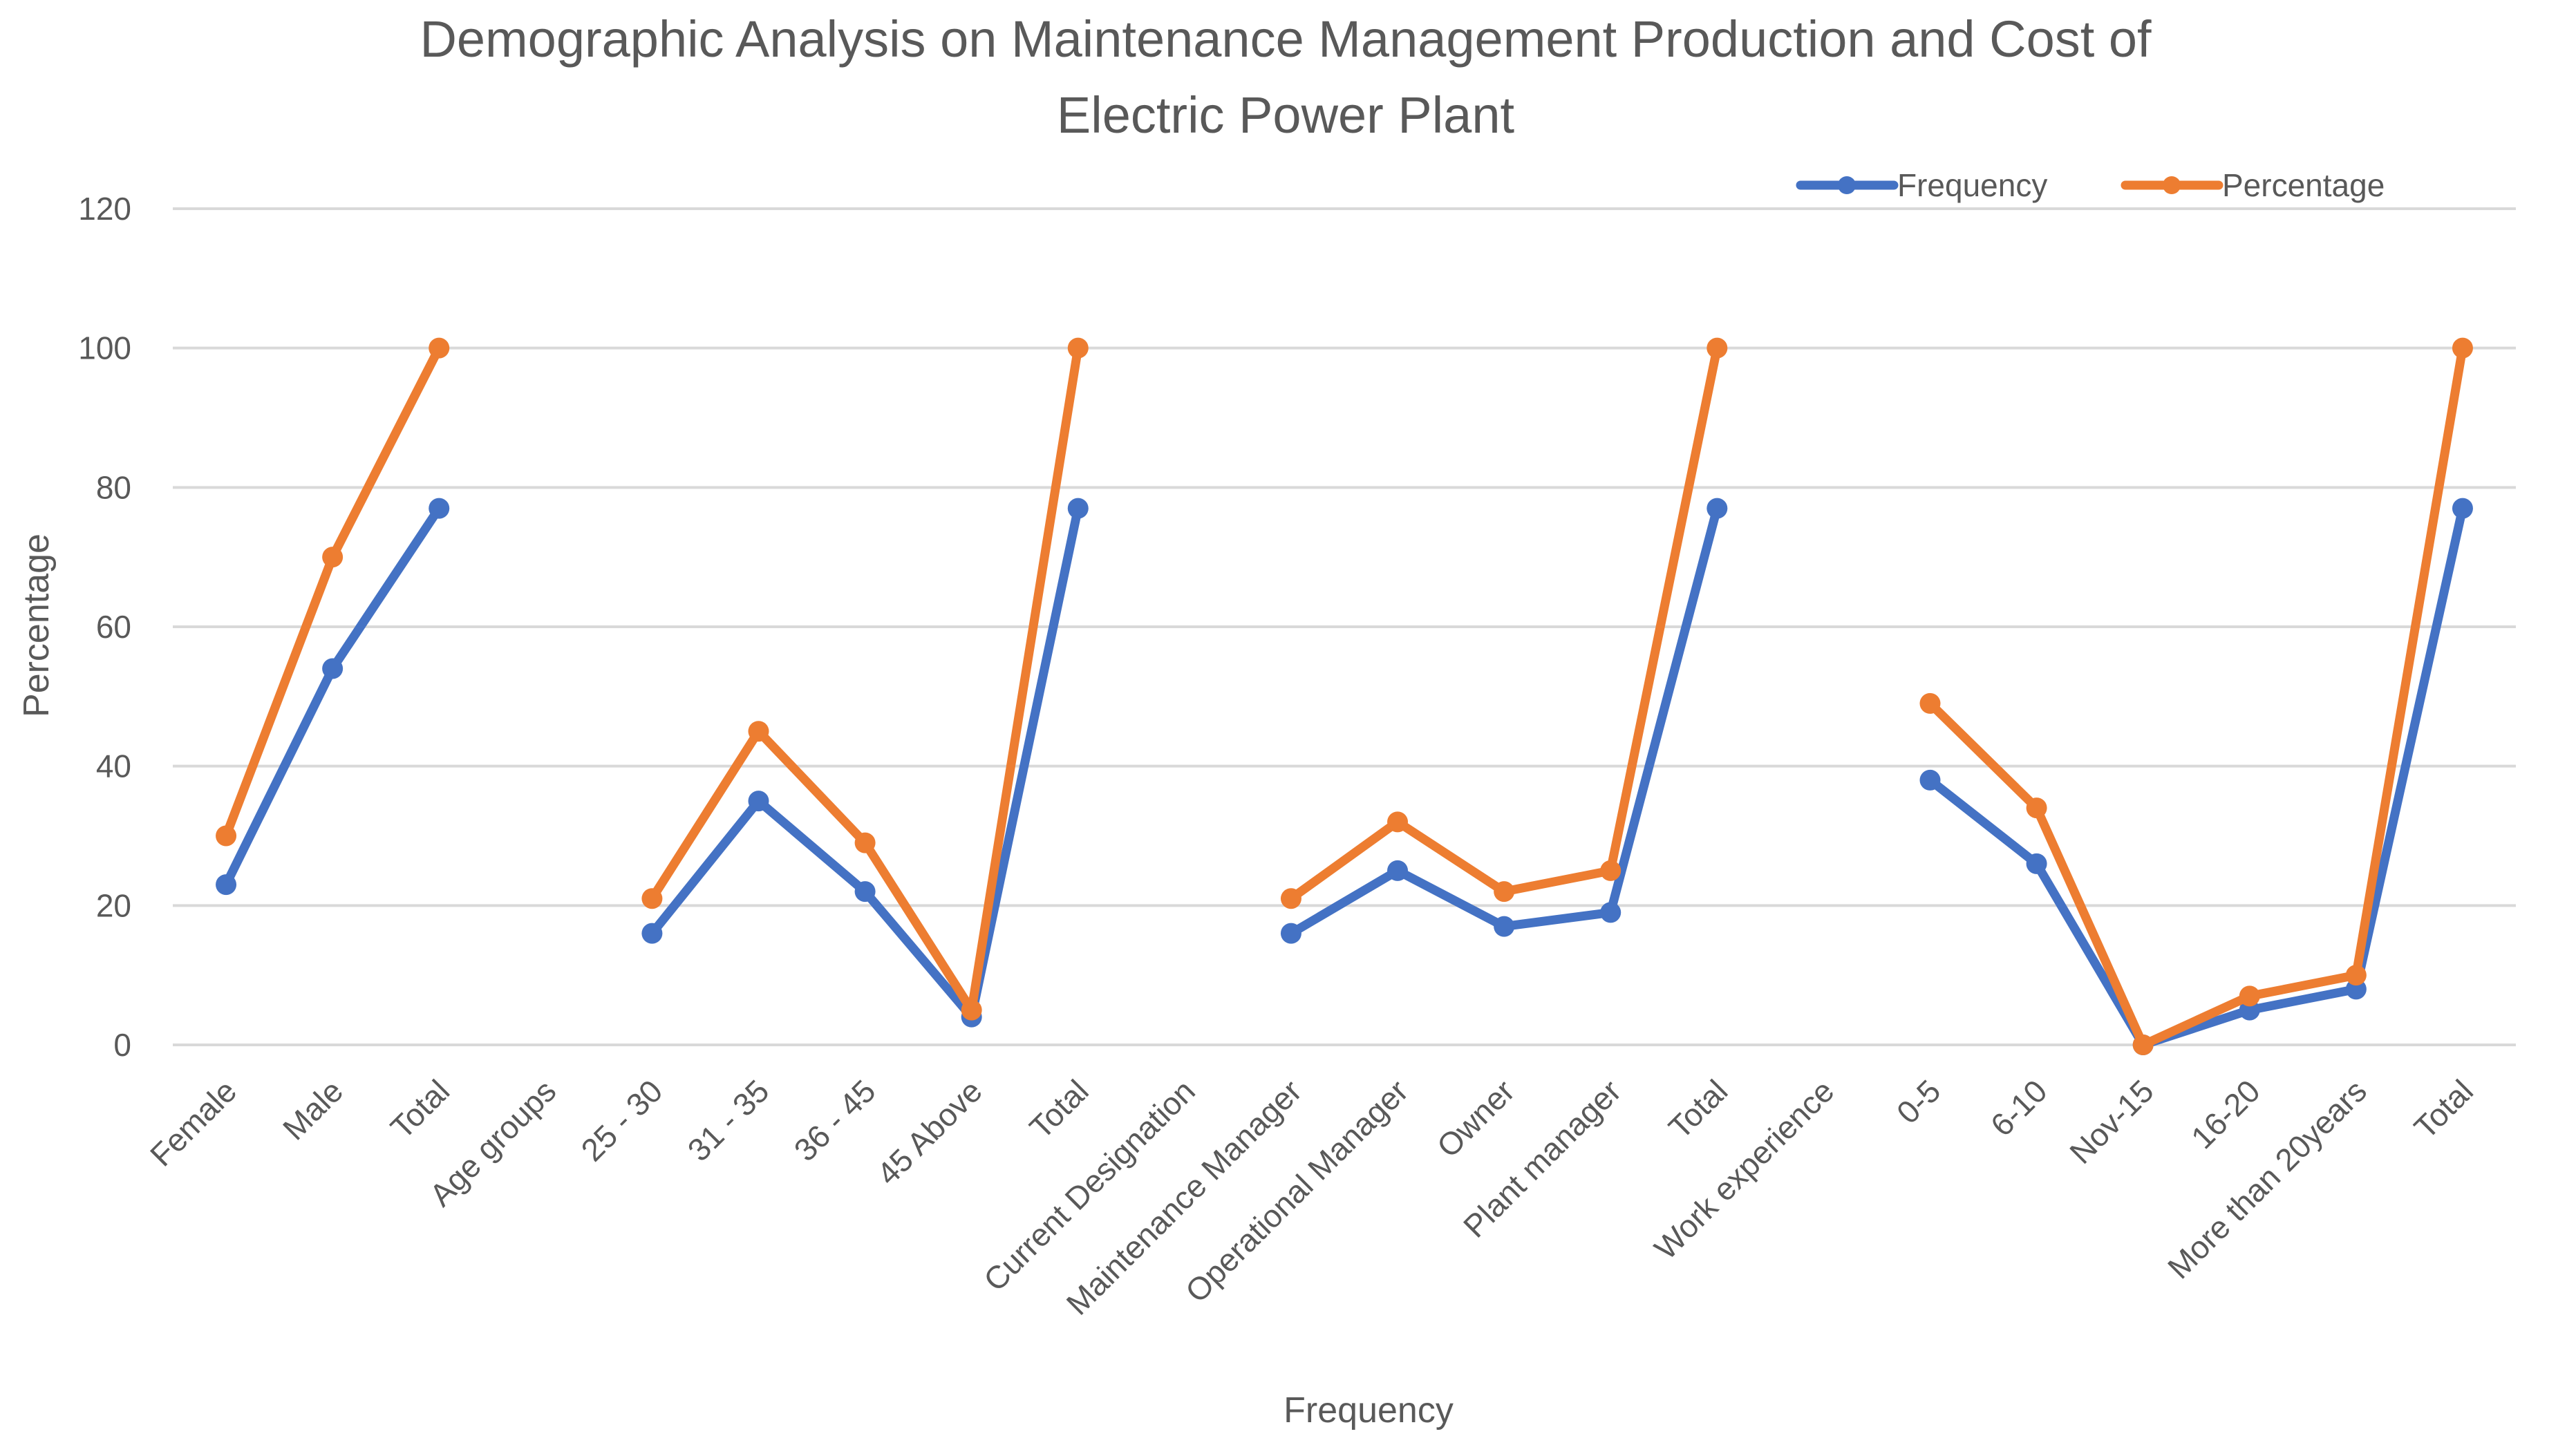  What do you see at coordinates (835, 1120) in the screenshot?
I see `x-tick-label: 36 - 45` at bounding box center [835, 1120].